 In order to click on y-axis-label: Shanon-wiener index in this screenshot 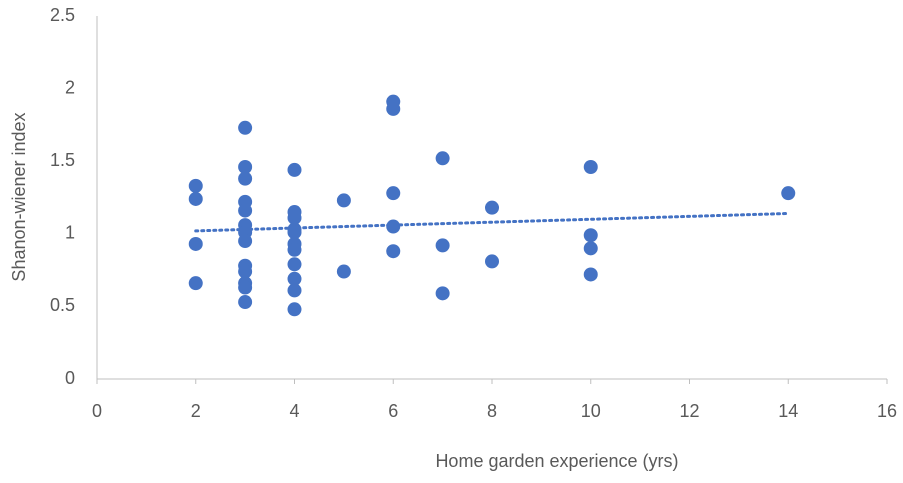, I will do `click(19, 196)`.